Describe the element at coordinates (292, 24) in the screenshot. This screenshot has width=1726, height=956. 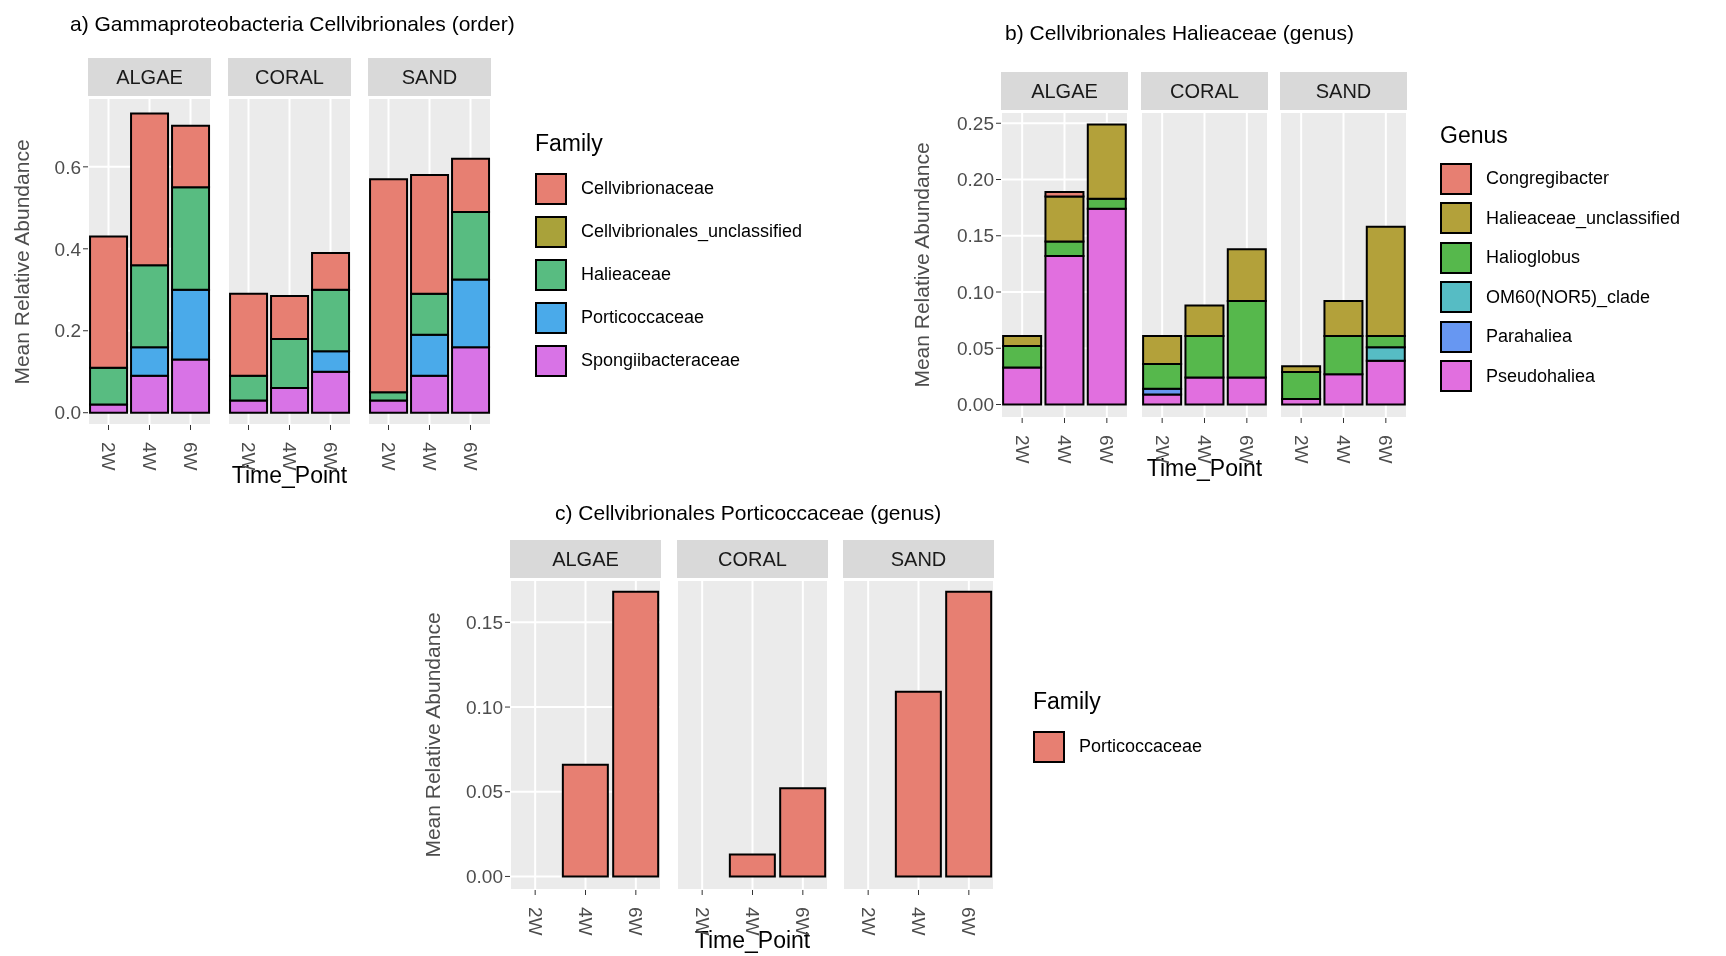
I see `text: a) Gammaproteobacteria Cellvibrionales (order)` at that location.